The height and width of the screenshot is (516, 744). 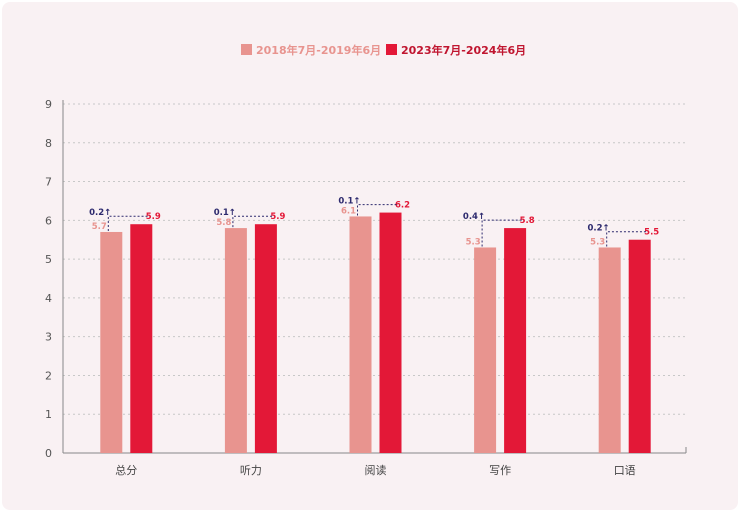 What do you see at coordinates (597, 242) in the screenshot?
I see `data-label-series-1-4: 5.3` at bounding box center [597, 242].